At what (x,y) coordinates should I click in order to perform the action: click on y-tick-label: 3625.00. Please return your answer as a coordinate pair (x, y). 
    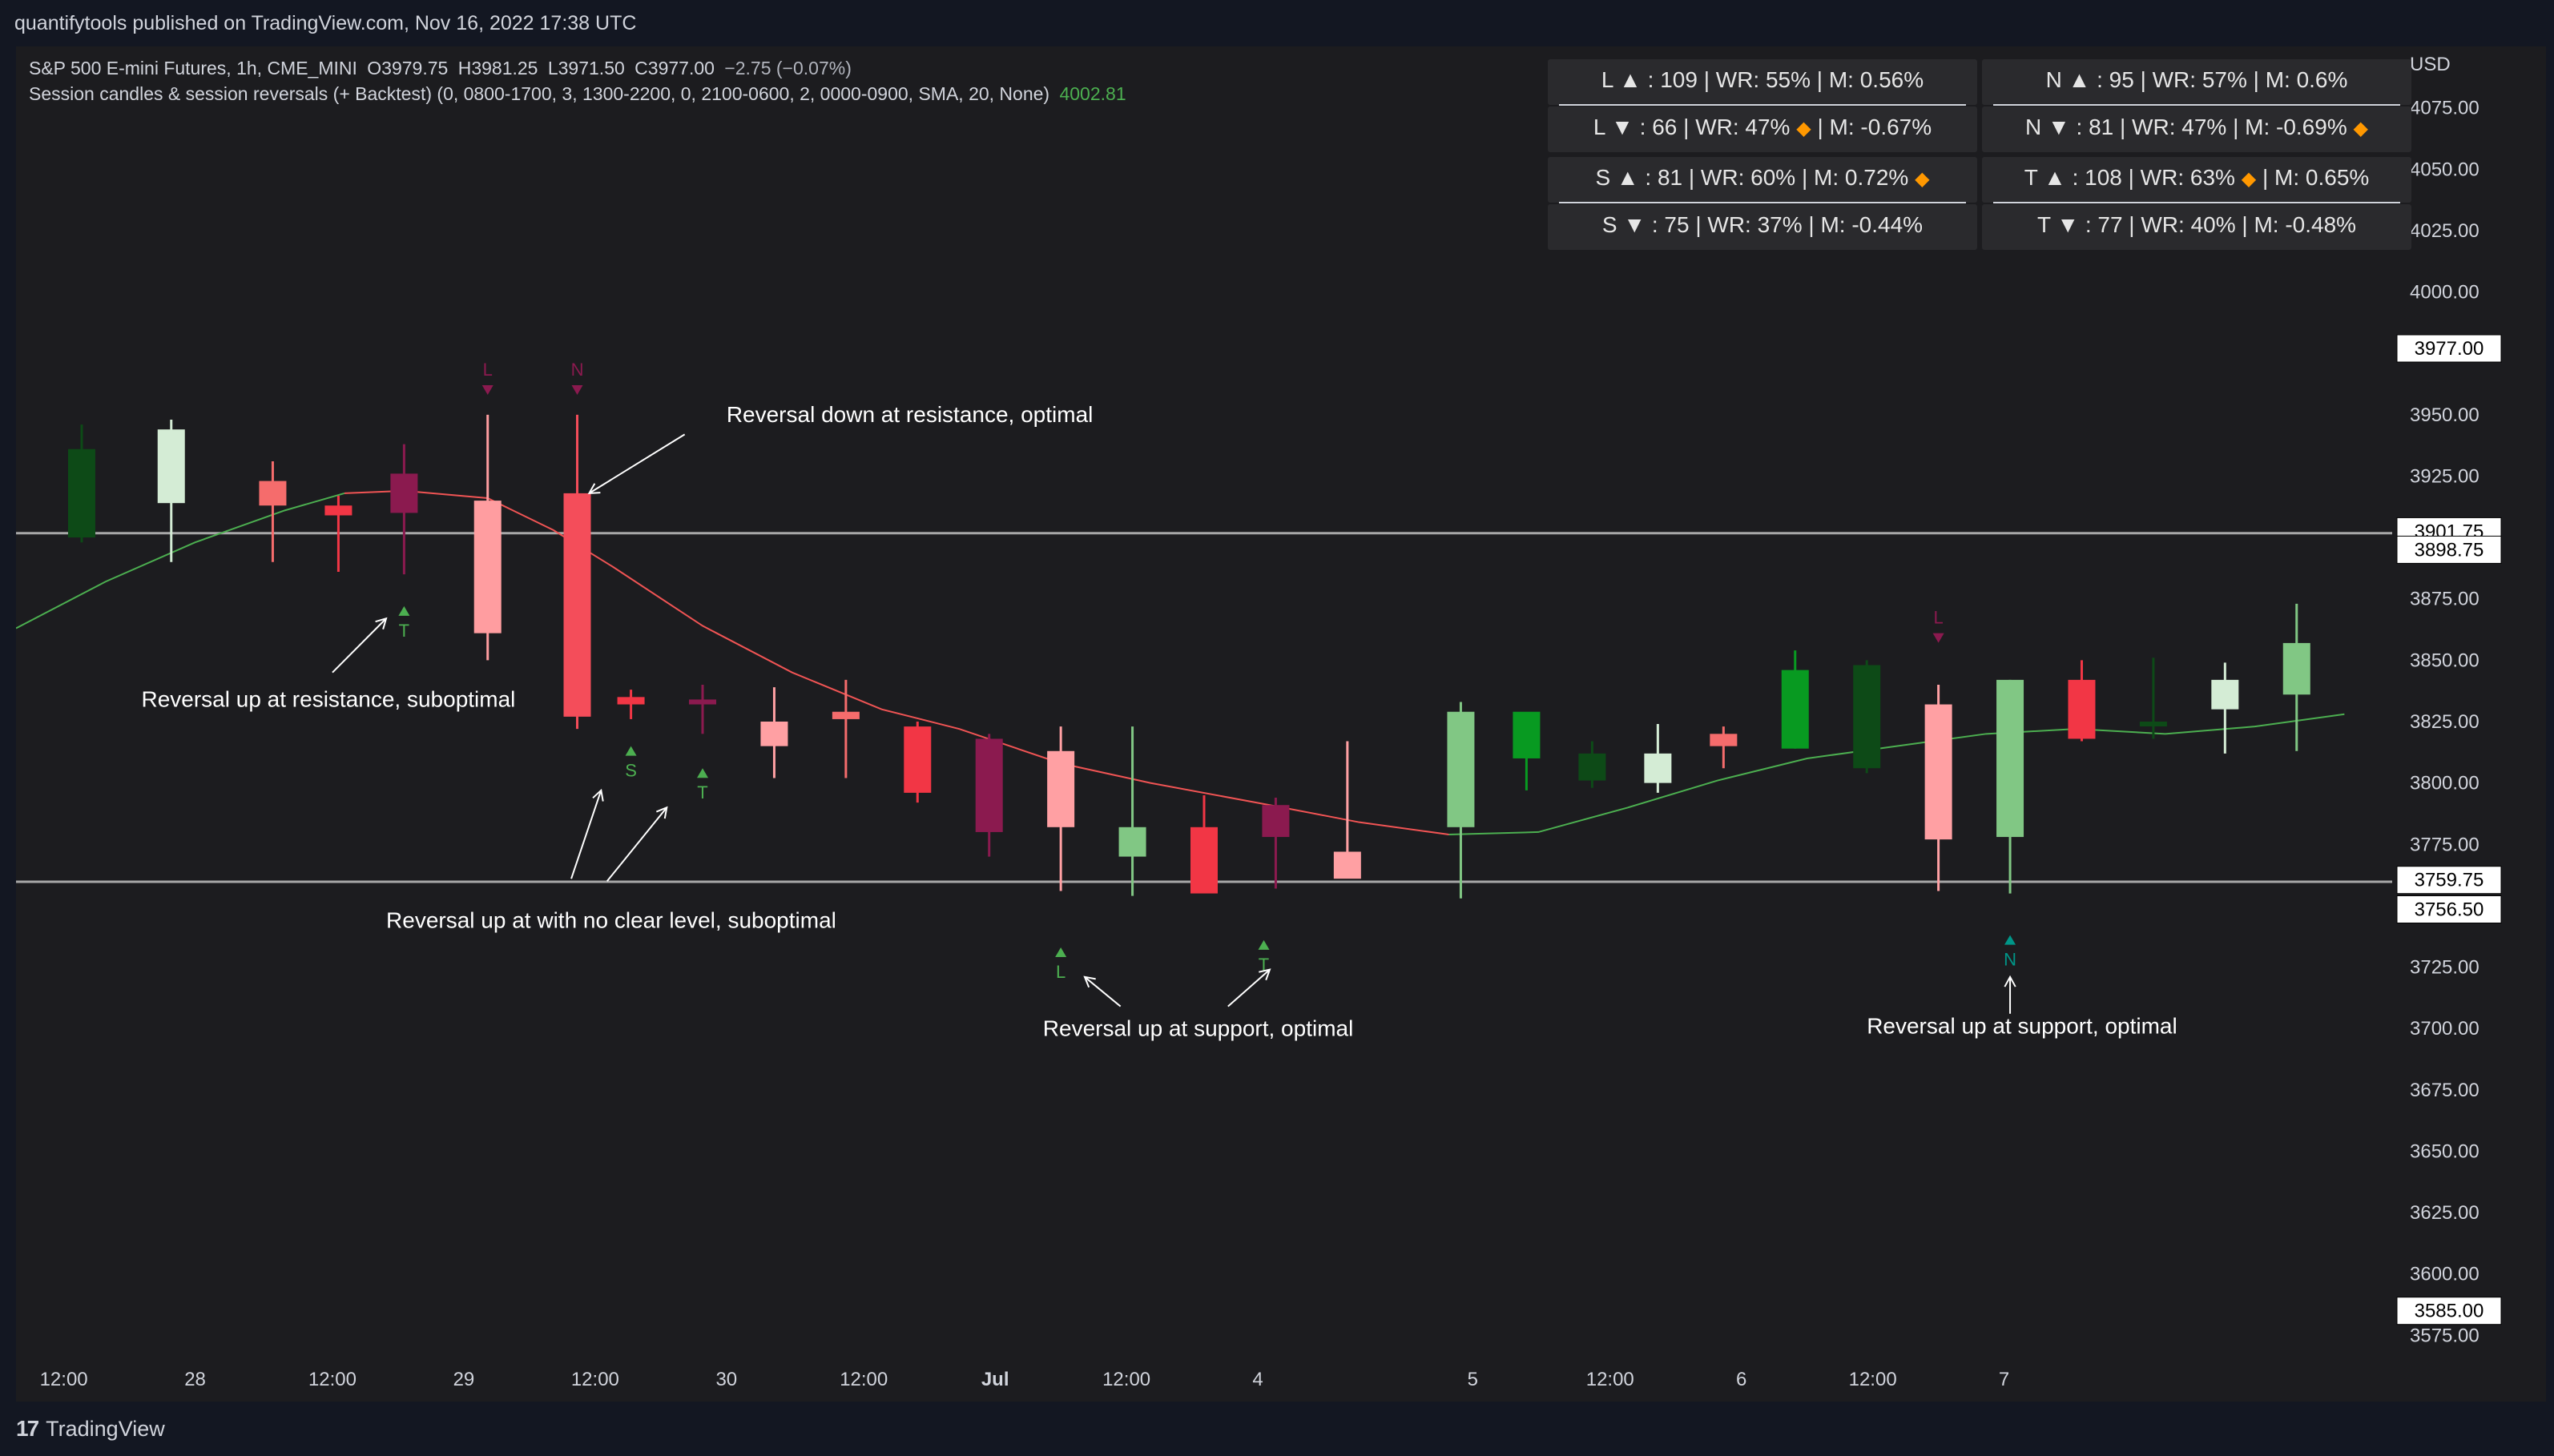
    Looking at the image, I should click on (2444, 1213).